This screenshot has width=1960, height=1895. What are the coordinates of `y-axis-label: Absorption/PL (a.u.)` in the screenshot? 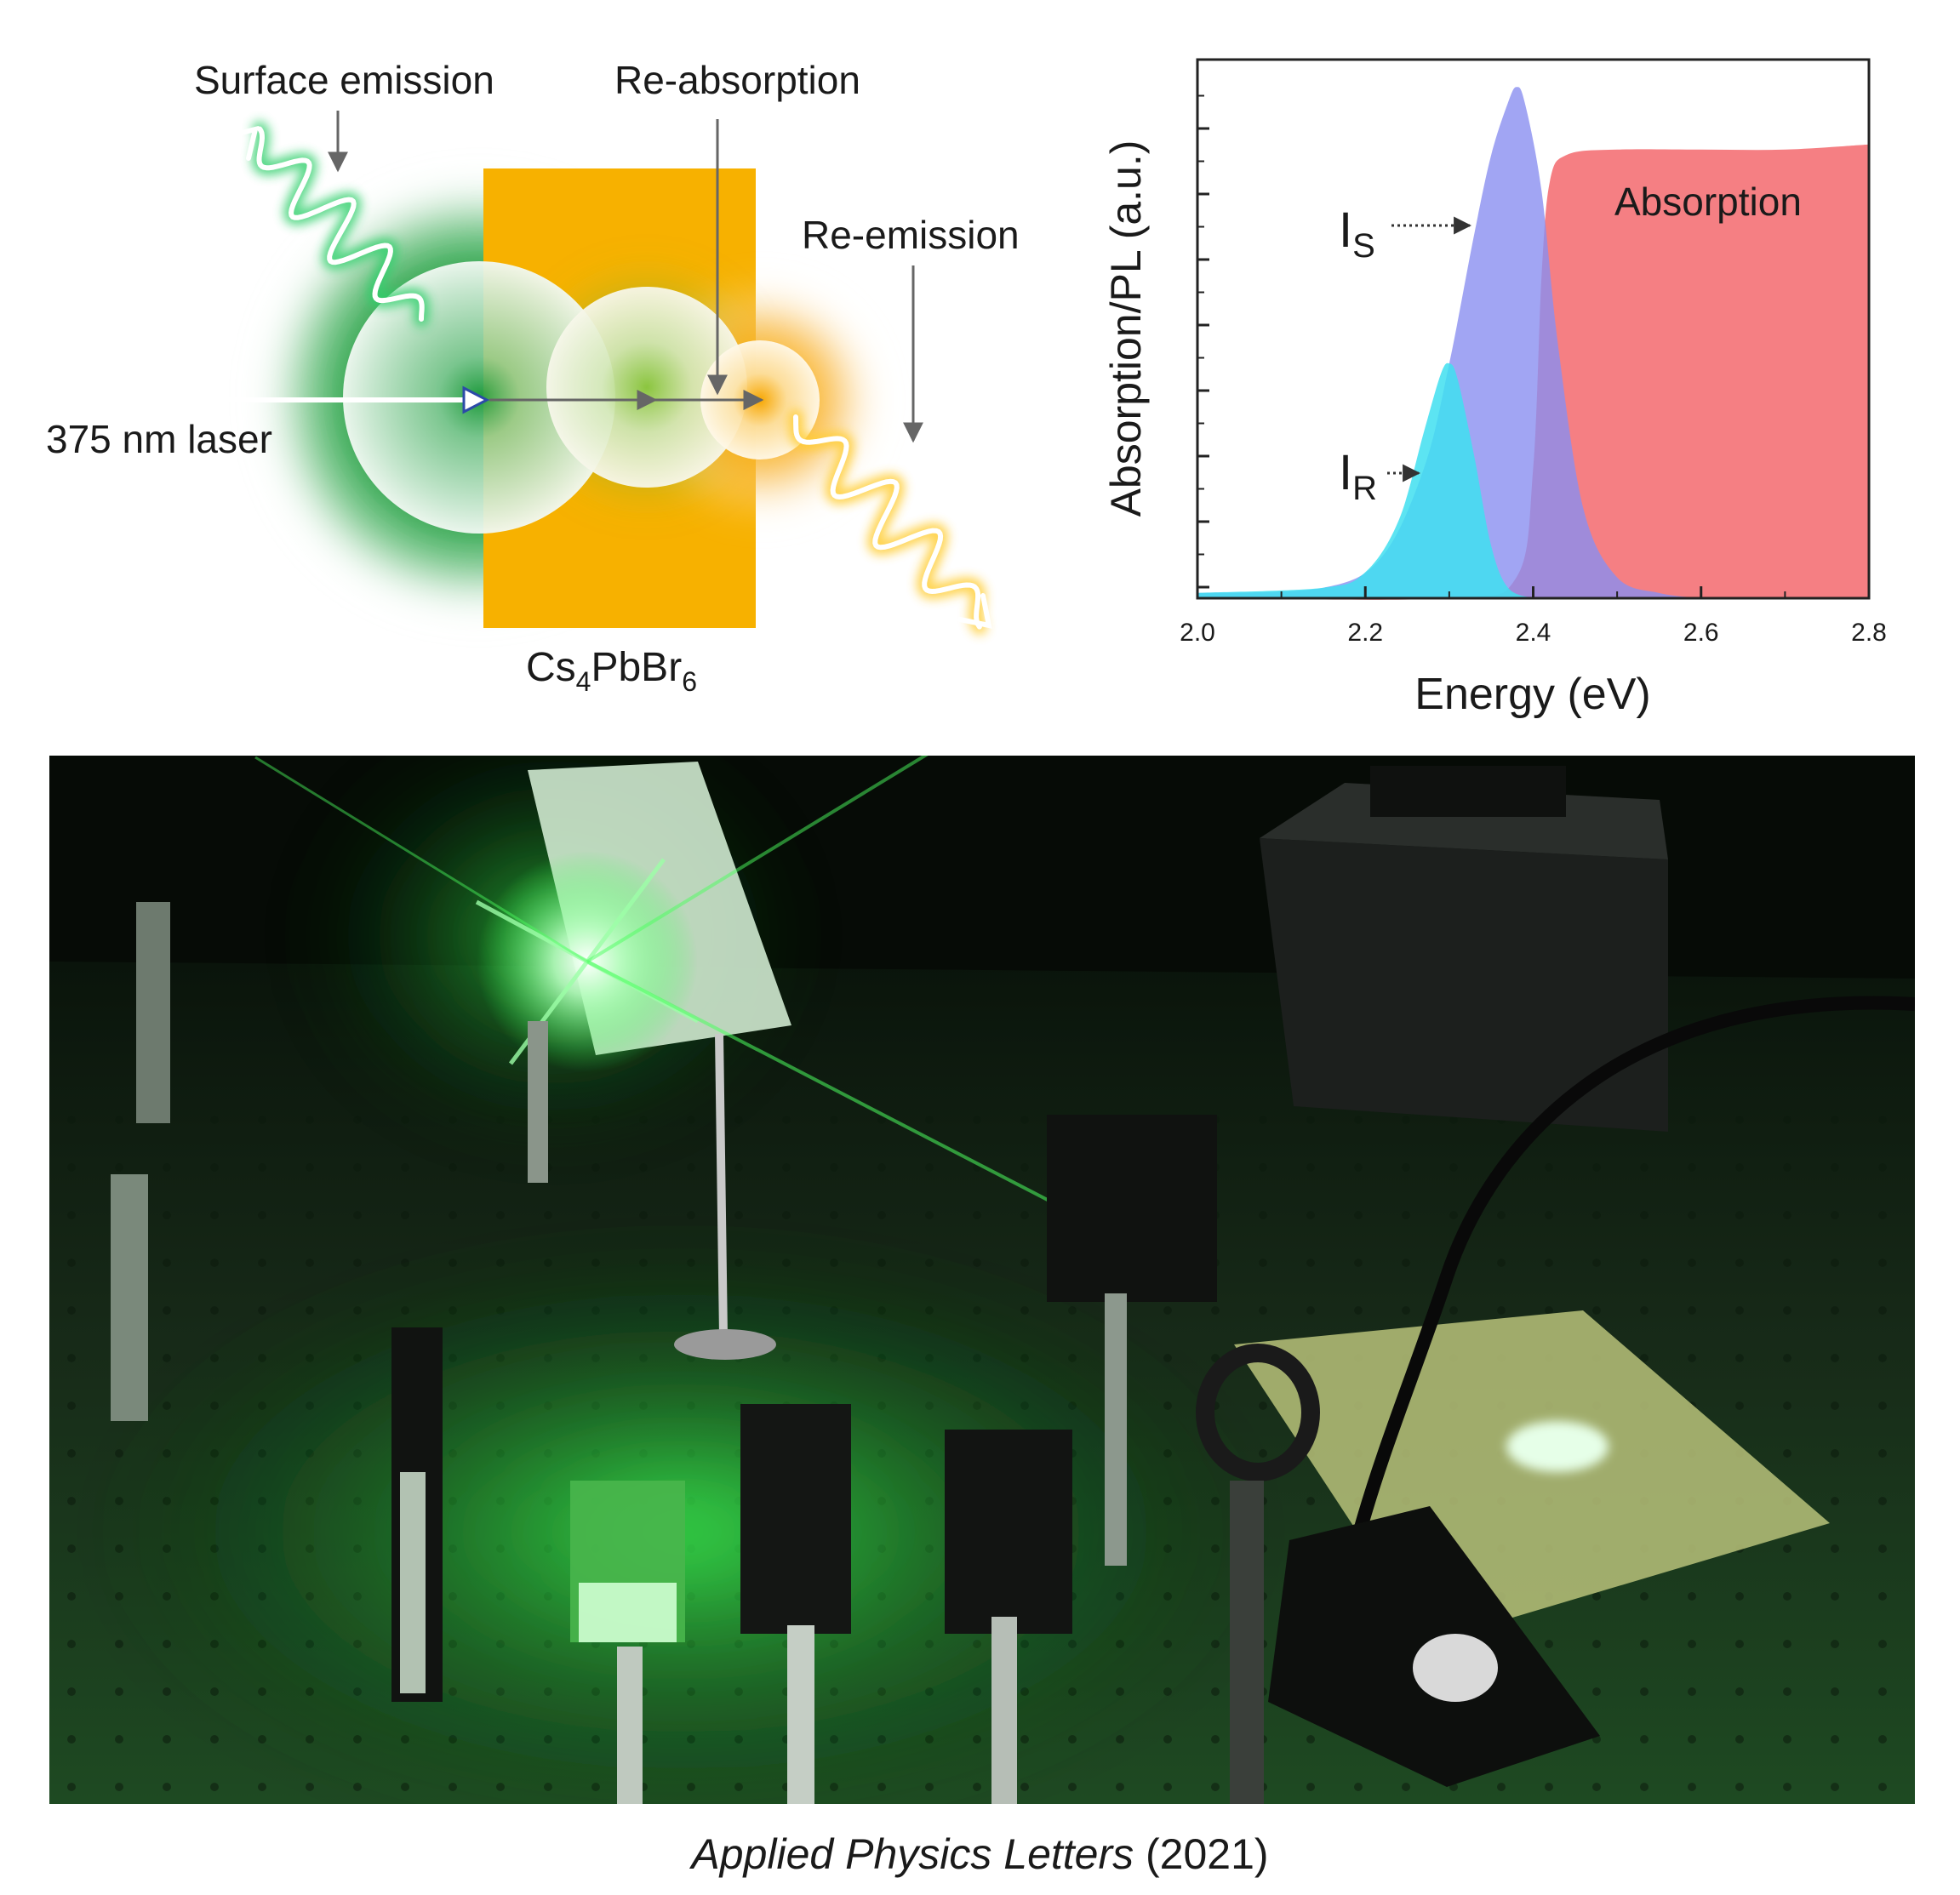 It's located at (1126, 328).